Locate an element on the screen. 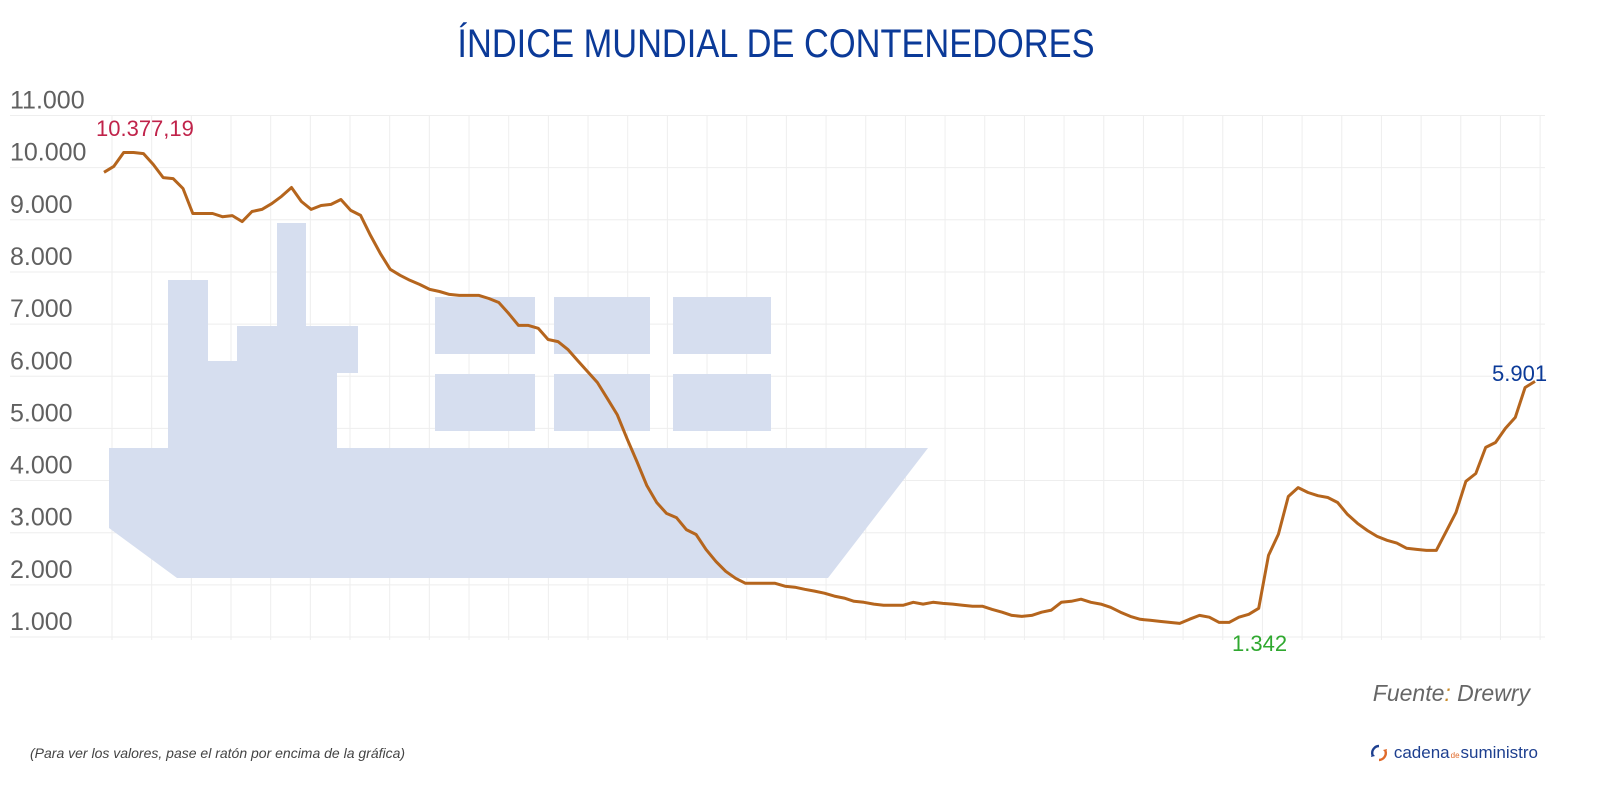 This screenshot has height=800, width=1600. y-tick-label: 2.000 is located at coordinates (41, 570).